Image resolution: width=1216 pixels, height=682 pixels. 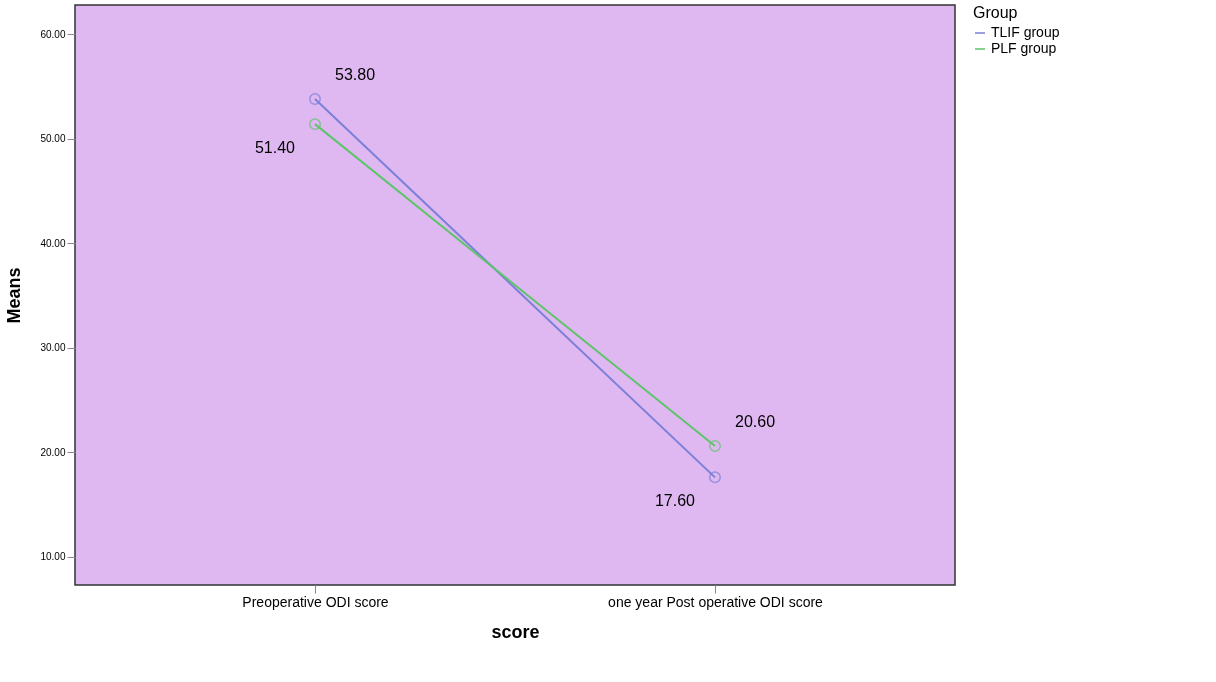 I want to click on x-tick-label: one year Post operative ODI score, so click(x=716, y=601).